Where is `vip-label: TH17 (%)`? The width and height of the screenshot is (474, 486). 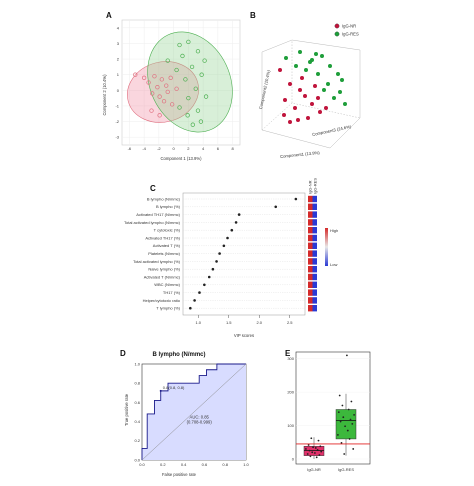
vip-label: TH17 (%) is located at coordinates (172, 292).